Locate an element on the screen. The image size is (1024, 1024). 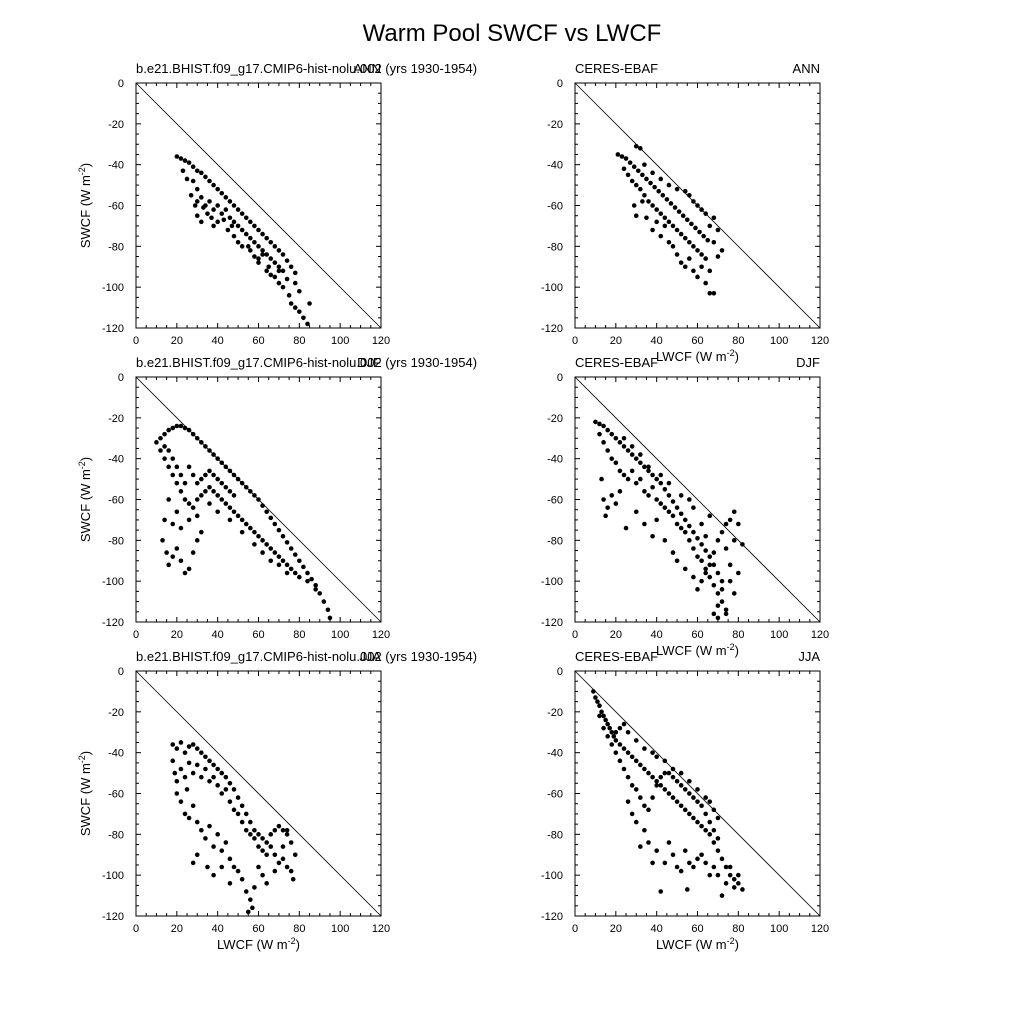
x-tick-label: 20 is located at coordinates (177, 341).